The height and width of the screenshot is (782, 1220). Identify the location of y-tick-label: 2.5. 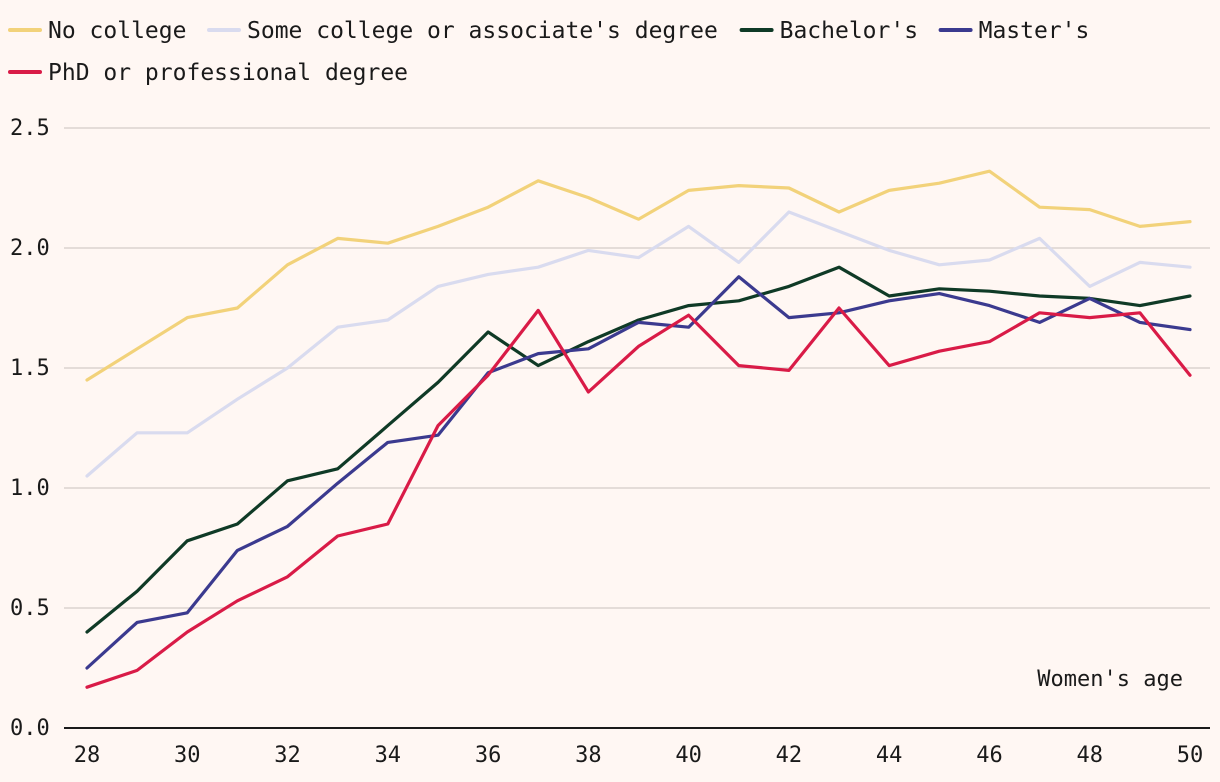
(30, 128).